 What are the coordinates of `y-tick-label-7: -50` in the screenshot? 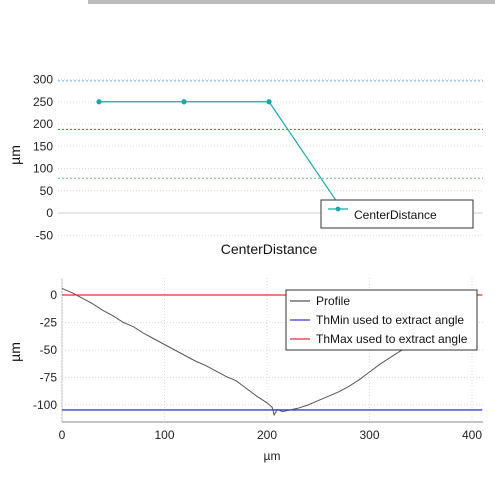 It's located at (45, 235).